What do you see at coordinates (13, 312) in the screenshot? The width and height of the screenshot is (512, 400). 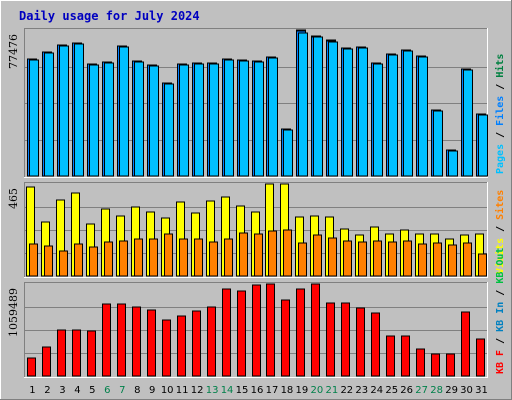 I see `scale-label: 1059489` at bounding box center [13, 312].